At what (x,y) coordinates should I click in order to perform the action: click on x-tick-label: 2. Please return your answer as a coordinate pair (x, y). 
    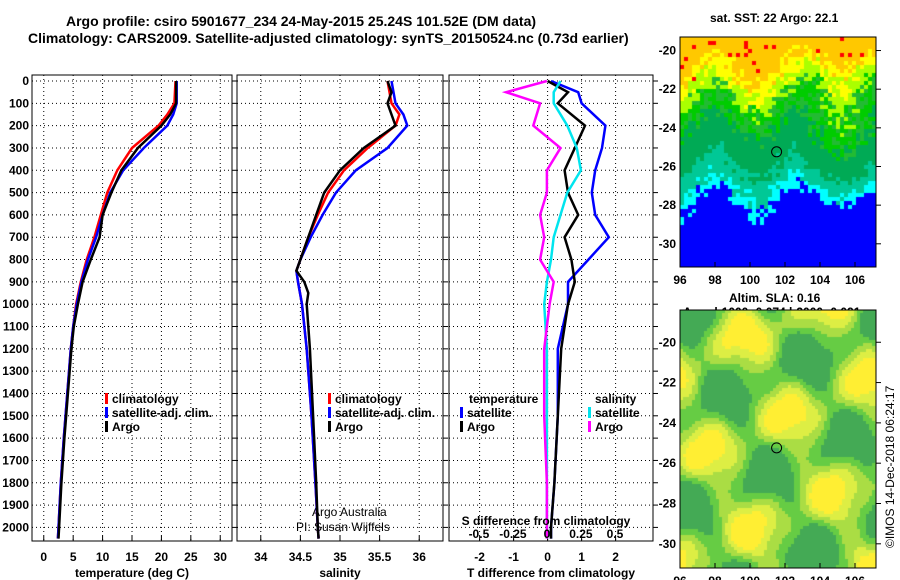
    Looking at the image, I should click on (615, 557).